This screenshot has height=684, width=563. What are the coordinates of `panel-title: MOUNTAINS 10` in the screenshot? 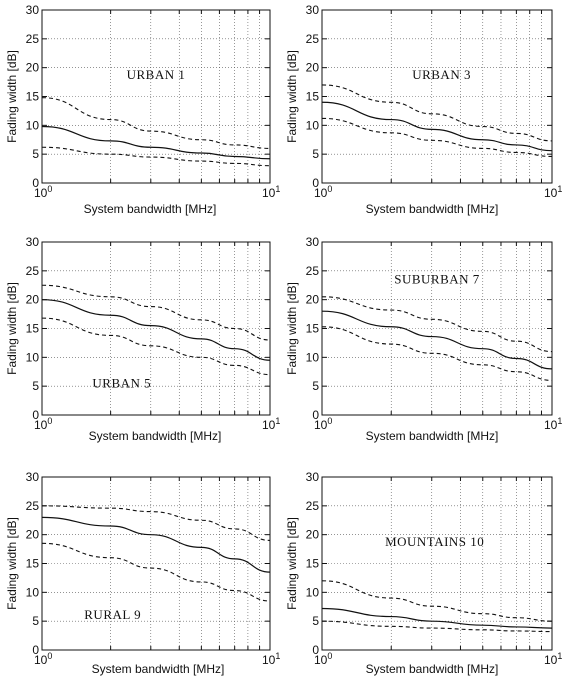 It's located at (434, 541).